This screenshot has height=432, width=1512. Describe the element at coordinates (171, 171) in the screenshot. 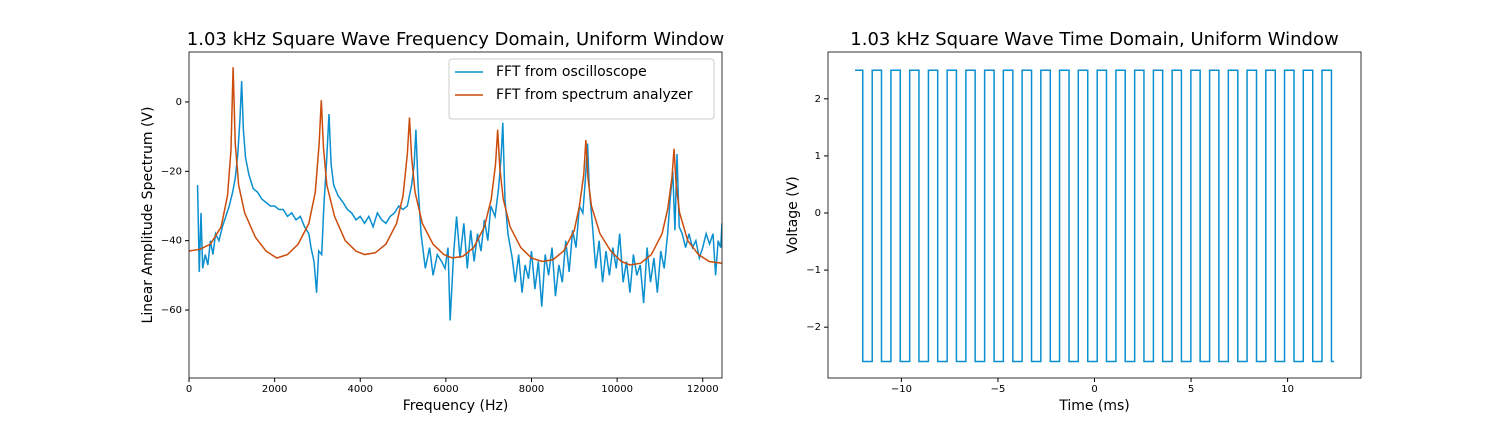

I see `y-tick-label: −20` at that location.